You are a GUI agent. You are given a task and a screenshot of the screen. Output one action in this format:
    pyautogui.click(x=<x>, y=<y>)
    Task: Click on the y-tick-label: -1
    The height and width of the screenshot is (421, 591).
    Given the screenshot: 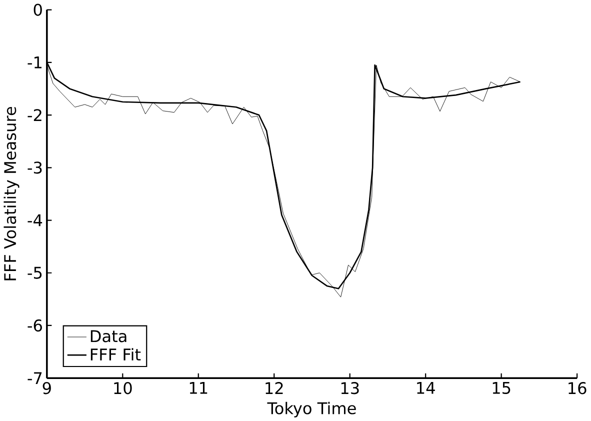 What is the action you would take?
    pyautogui.click(x=35, y=62)
    